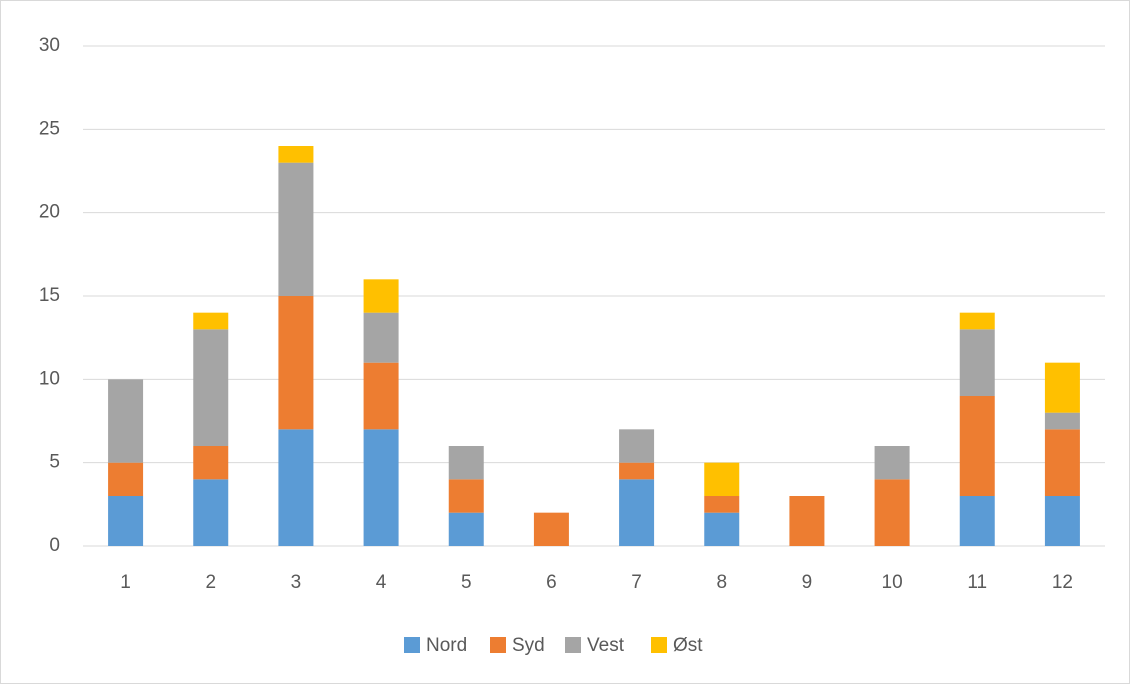  I want to click on x-tick-label: 9, so click(807, 582).